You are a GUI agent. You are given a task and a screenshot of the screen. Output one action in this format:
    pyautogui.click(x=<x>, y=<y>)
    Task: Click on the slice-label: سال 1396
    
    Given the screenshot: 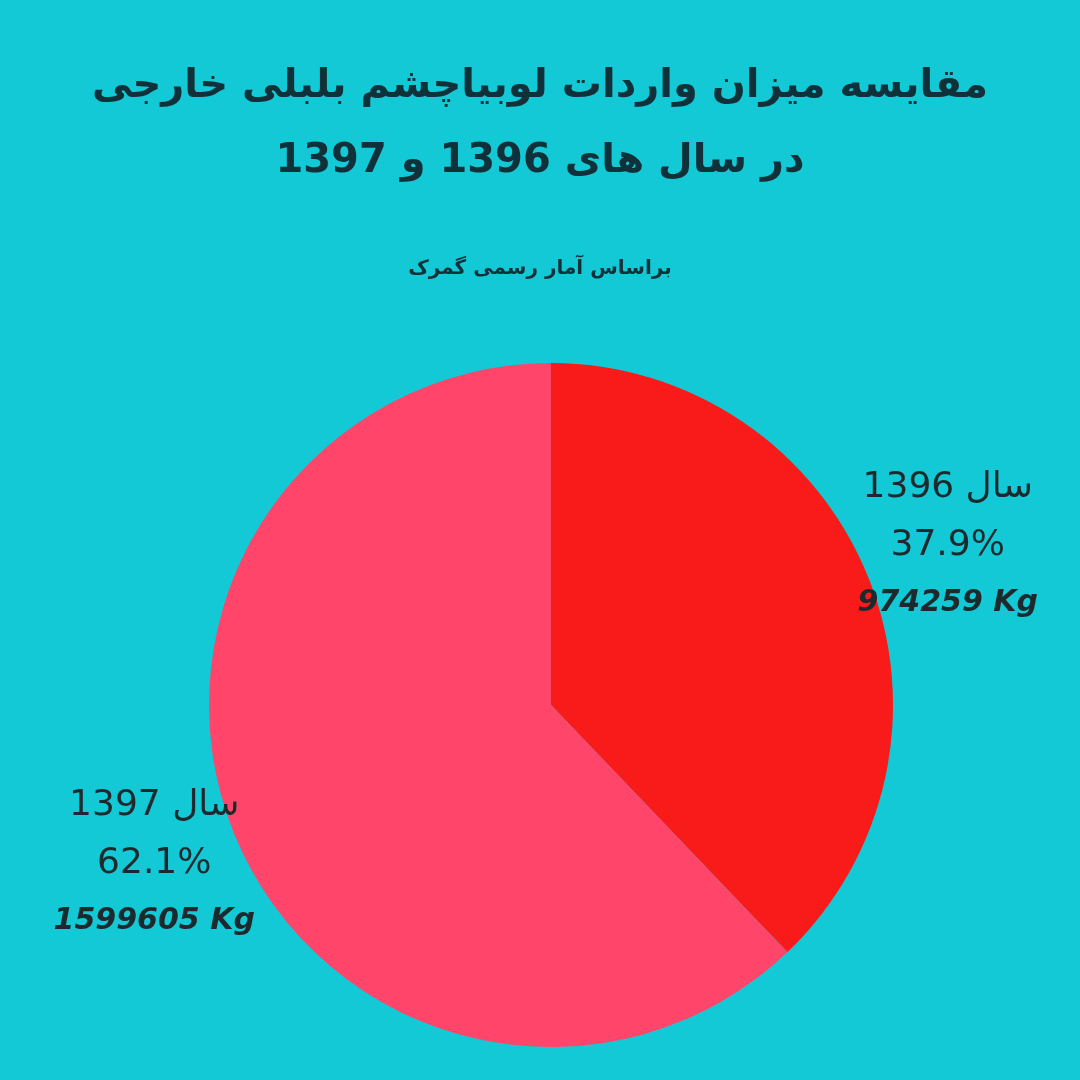 What is the action you would take?
    pyautogui.click(x=947, y=484)
    